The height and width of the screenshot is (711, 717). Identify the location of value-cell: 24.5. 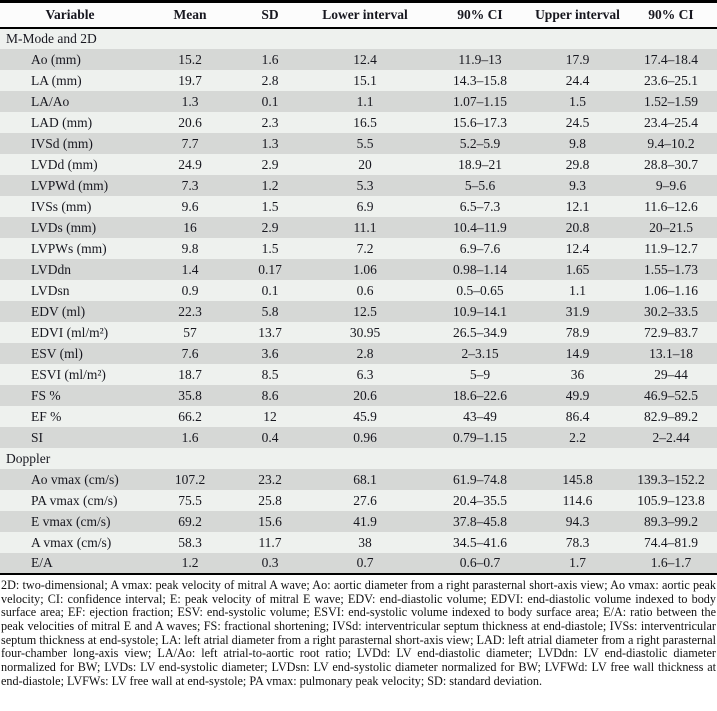
(577, 122).